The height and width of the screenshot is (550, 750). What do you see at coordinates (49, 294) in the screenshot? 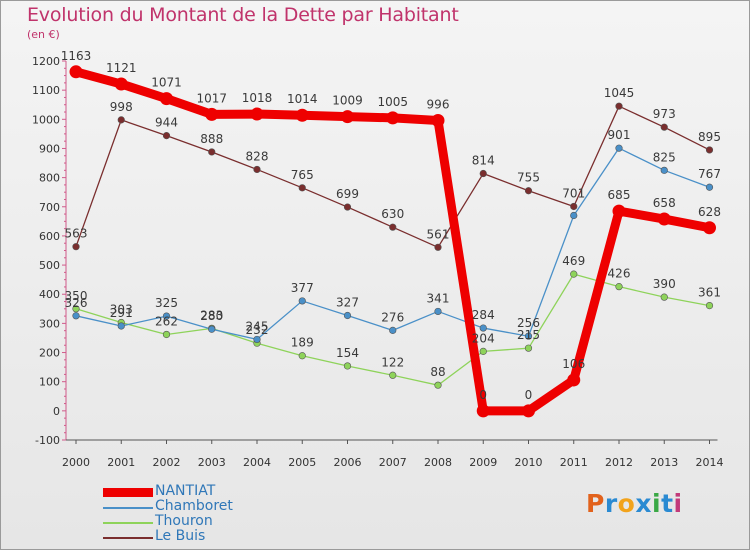
I see `y-tick-label: 400` at bounding box center [49, 294].